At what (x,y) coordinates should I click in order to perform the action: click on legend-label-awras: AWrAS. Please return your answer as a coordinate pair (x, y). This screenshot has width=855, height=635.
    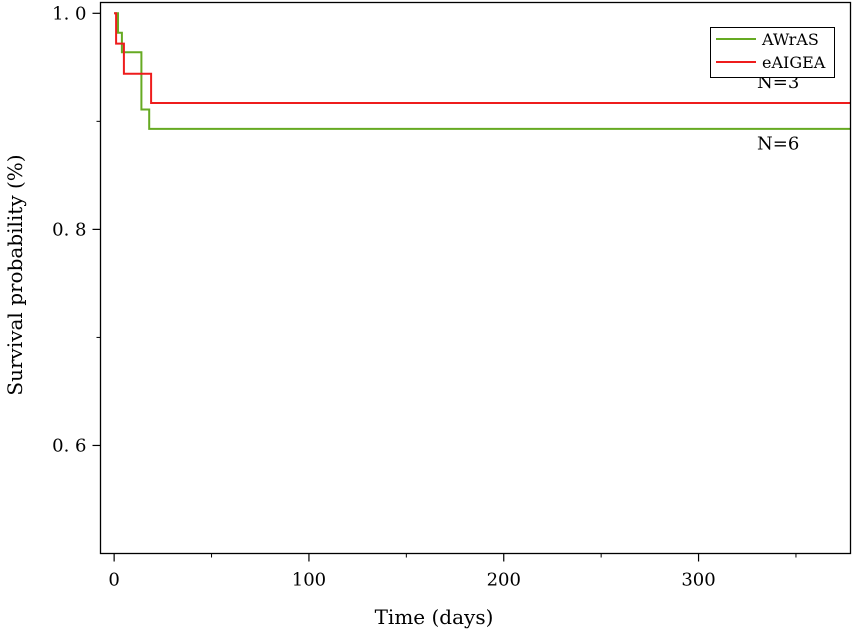
    Looking at the image, I should click on (790, 39).